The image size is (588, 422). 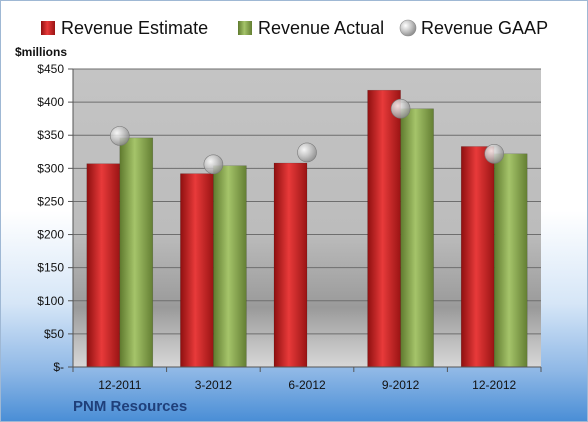 What do you see at coordinates (214, 385) in the screenshot?
I see `x-tick-label: 3-2012` at bounding box center [214, 385].